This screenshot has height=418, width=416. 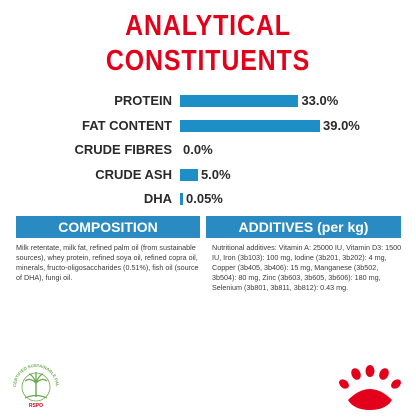 I want to click on brand-crown-logo, so click(x=370, y=387).